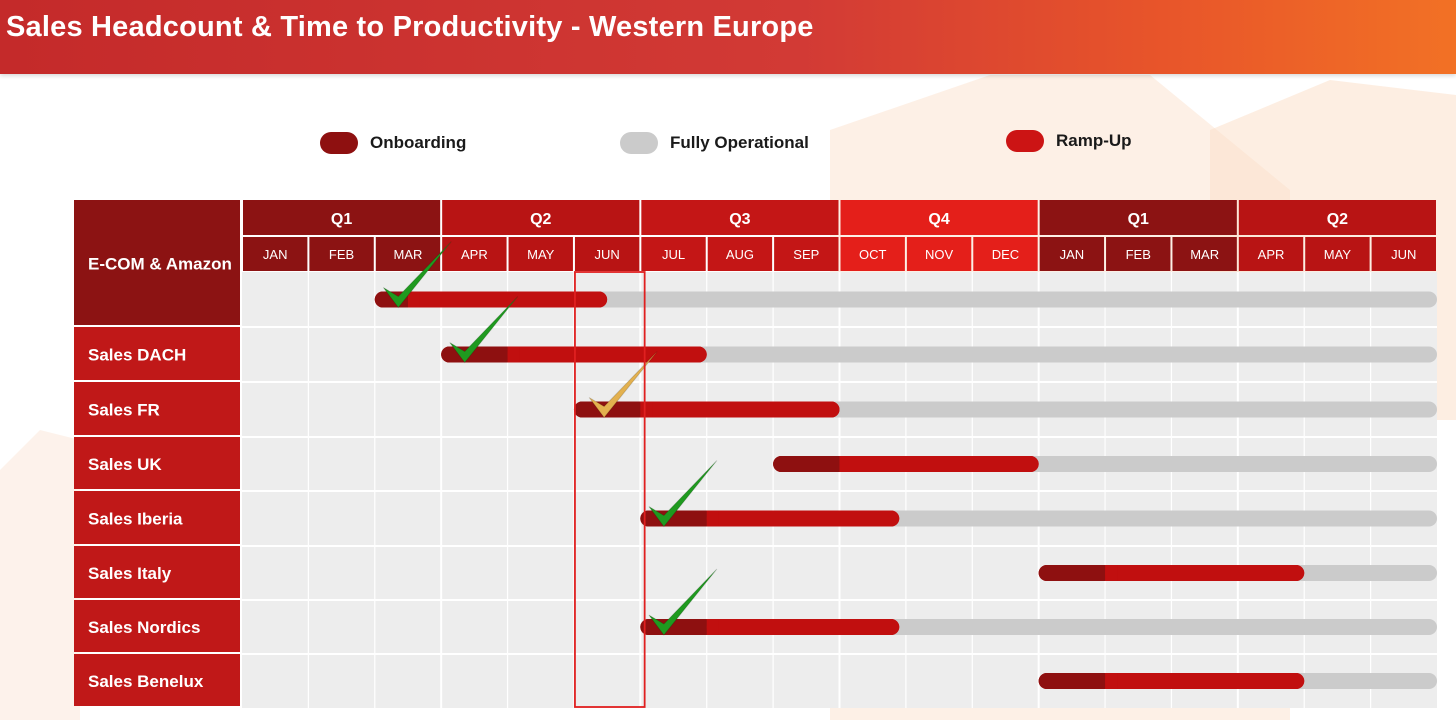  I want to click on row-label: Sales Iberia, so click(135, 519).